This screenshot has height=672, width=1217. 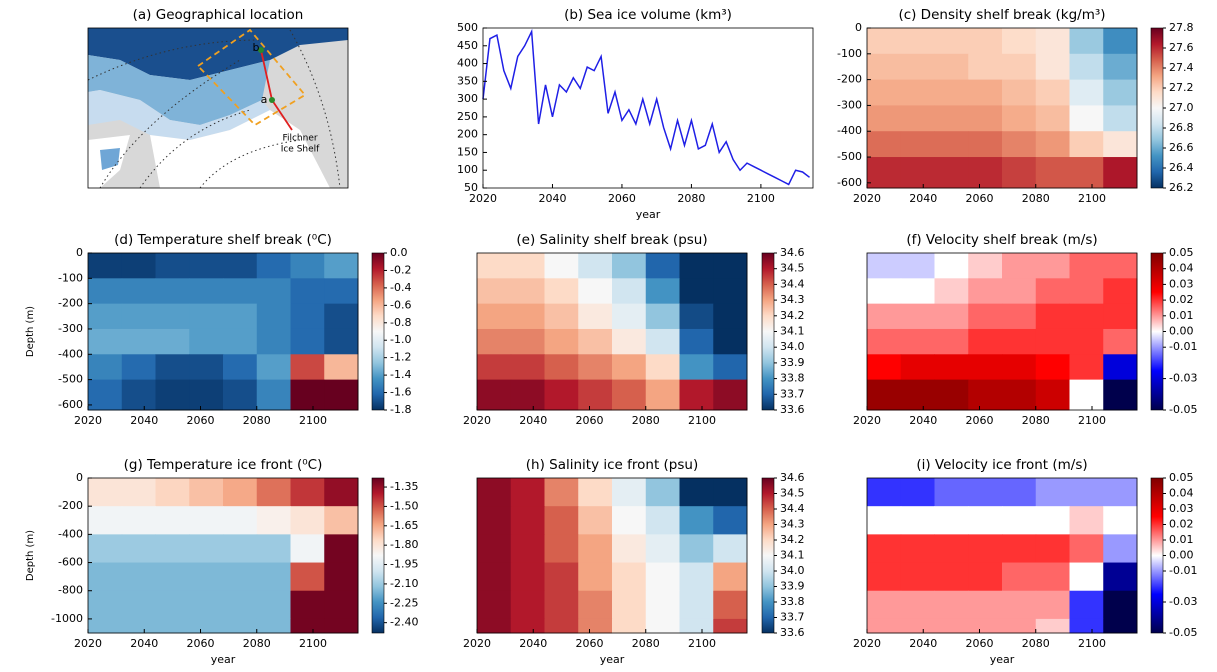 What do you see at coordinates (404, 525) in the screenshot?
I see `colorbar-tick-label: -1.65` at bounding box center [404, 525].